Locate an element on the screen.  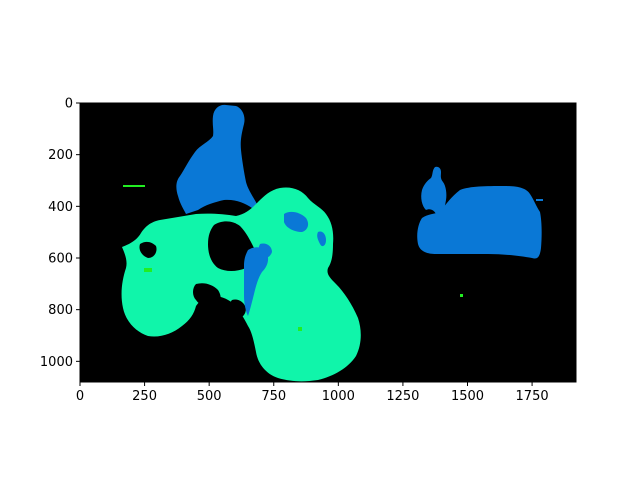
bike-mid-gap is located at coordinates (237, 309).